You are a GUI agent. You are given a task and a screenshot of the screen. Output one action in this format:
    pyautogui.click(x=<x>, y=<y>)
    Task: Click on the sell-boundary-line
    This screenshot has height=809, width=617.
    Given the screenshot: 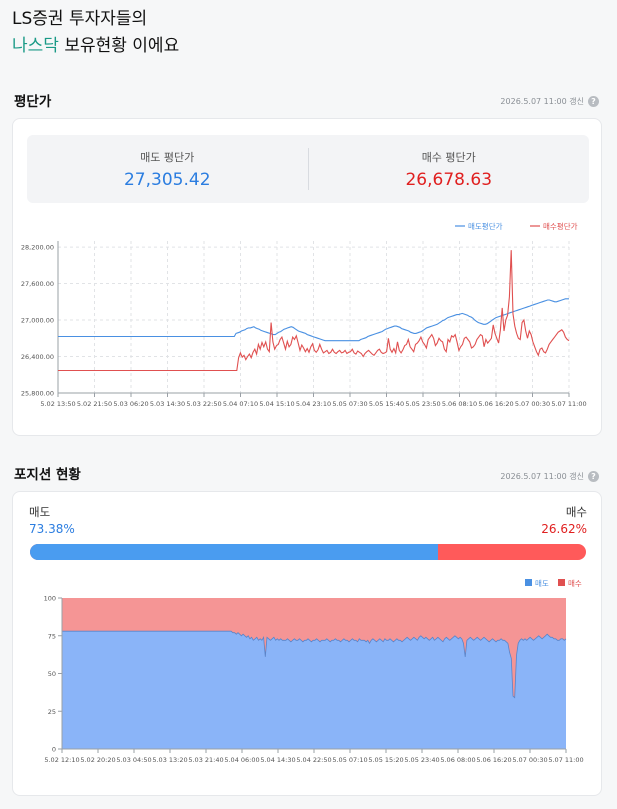 What is the action you would take?
    pyautogui.click(x=314, y=664)
    